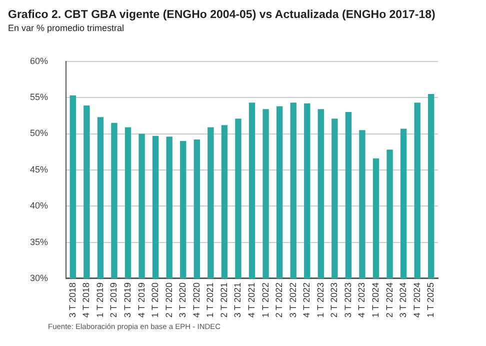 The image size is (486, 346). What do you see at coordinates (265, 300) in the screenshot?
I see `x-tick-label: 1 T 2022` at bounding box center [265, 300].